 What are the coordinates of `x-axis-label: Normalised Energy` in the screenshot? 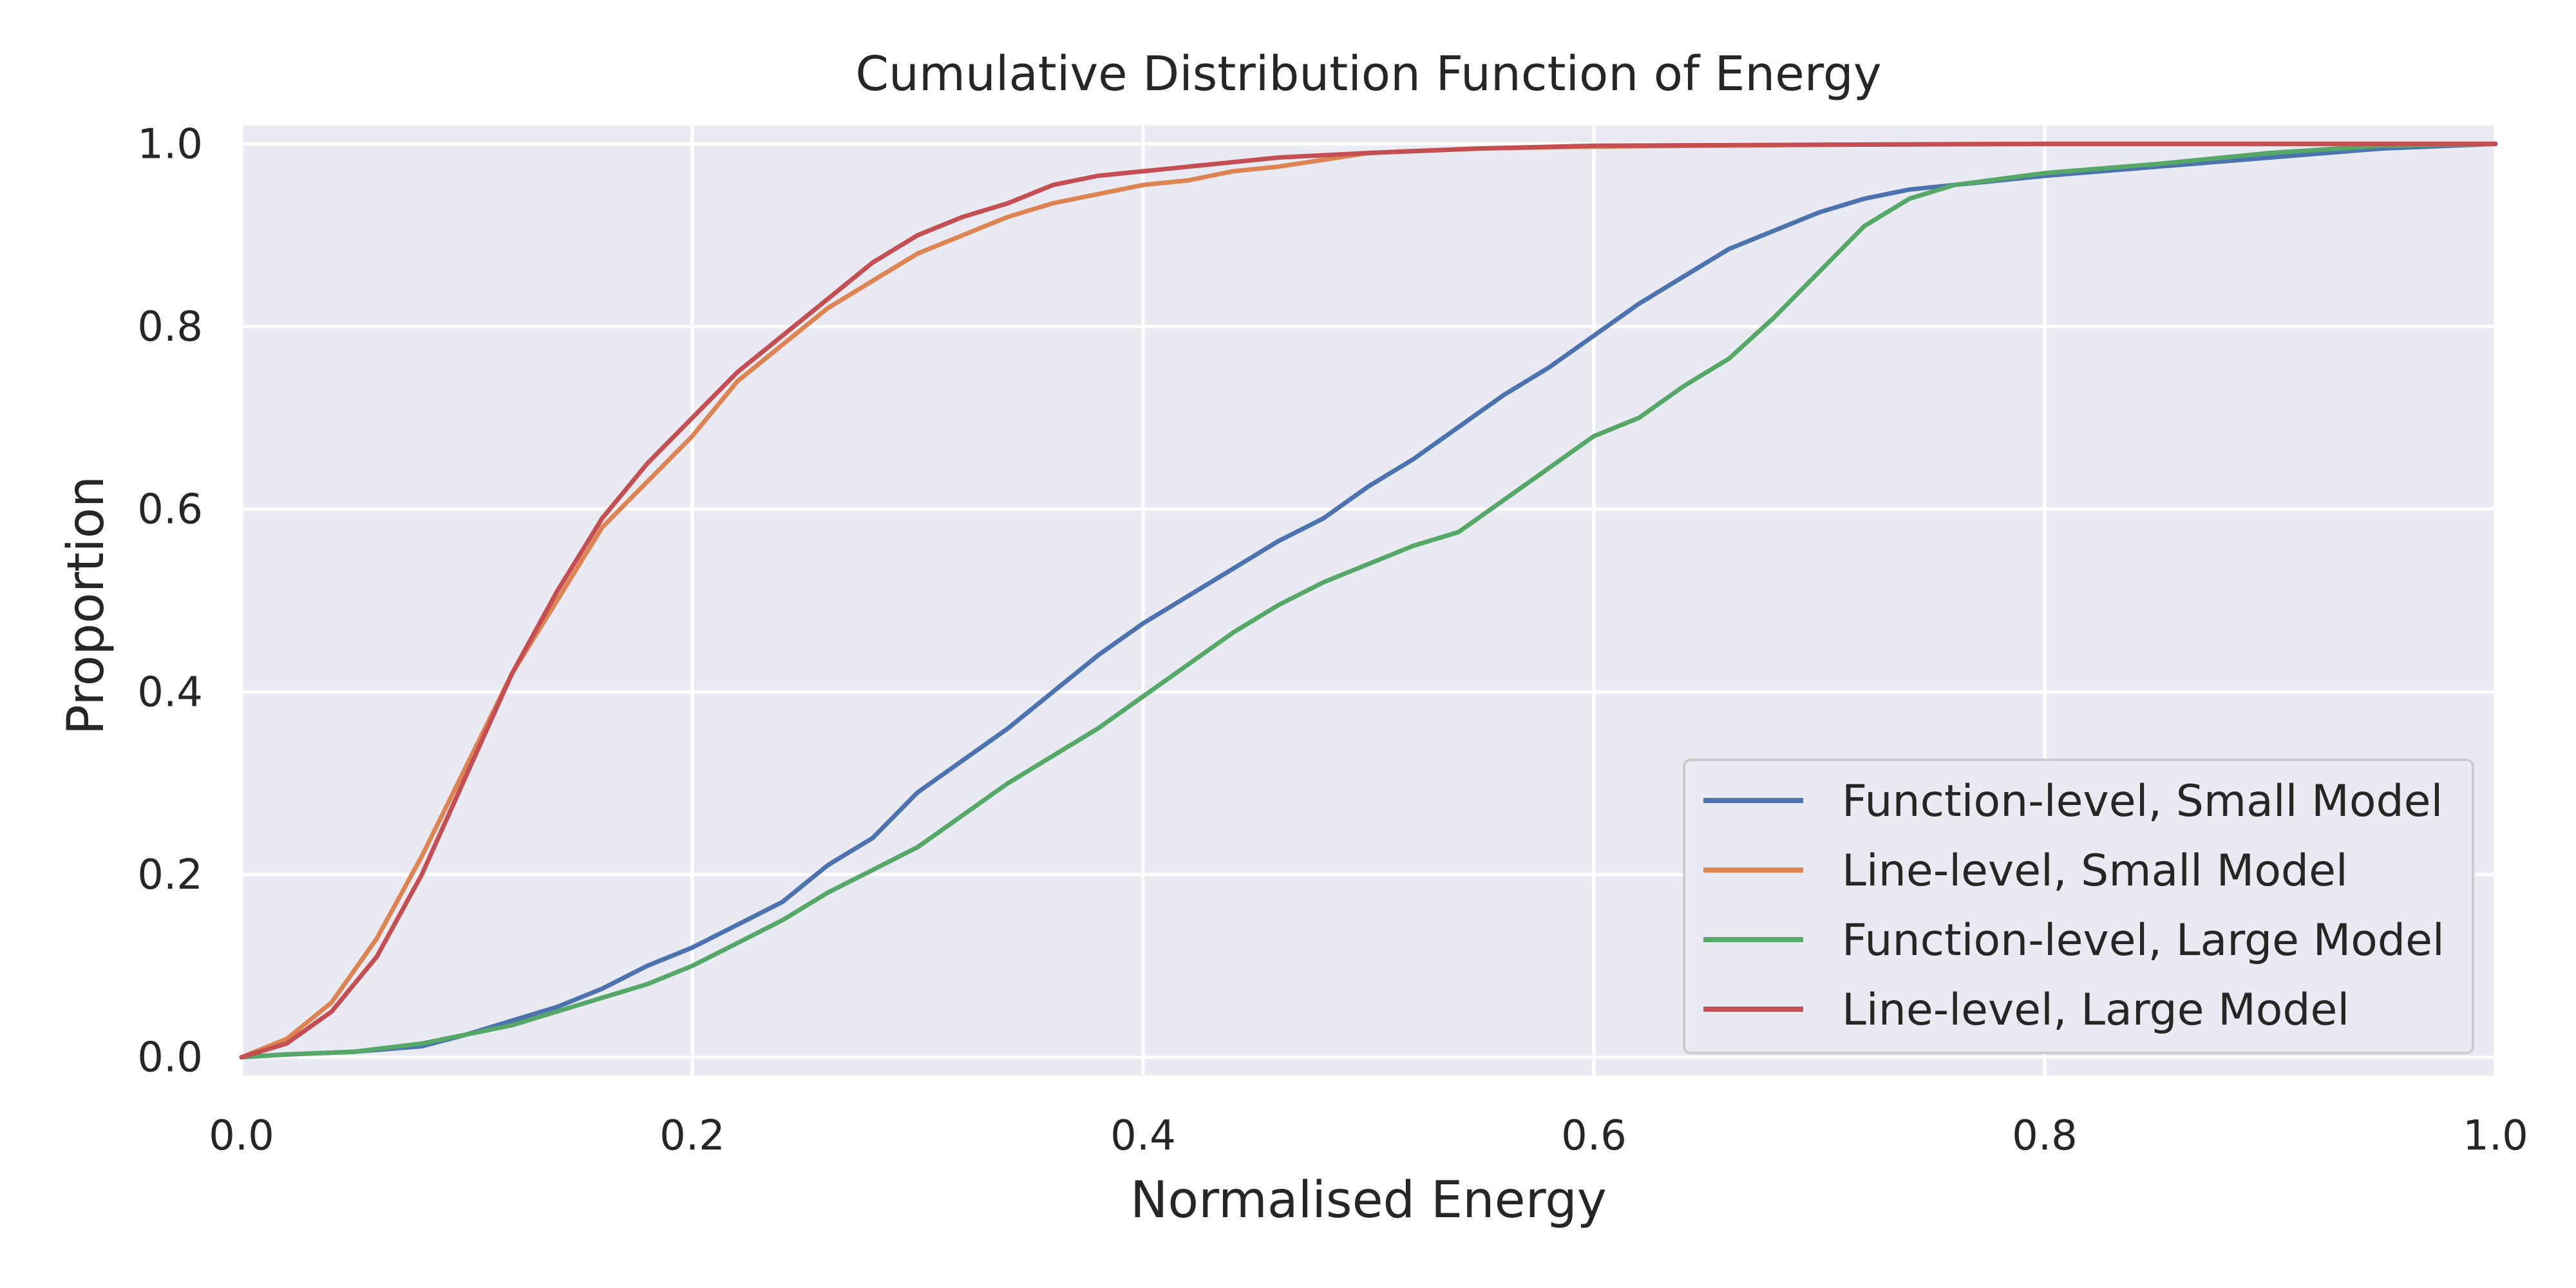 It's located at (1368, 1200).